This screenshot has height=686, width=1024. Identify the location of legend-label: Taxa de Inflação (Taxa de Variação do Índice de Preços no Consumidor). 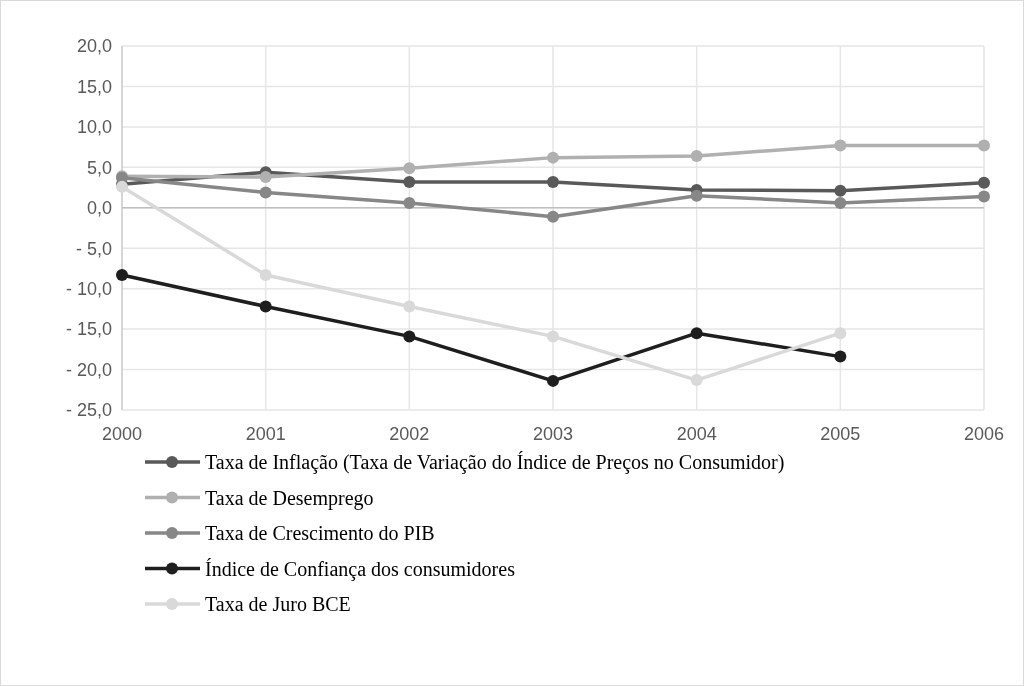
(495, 462).